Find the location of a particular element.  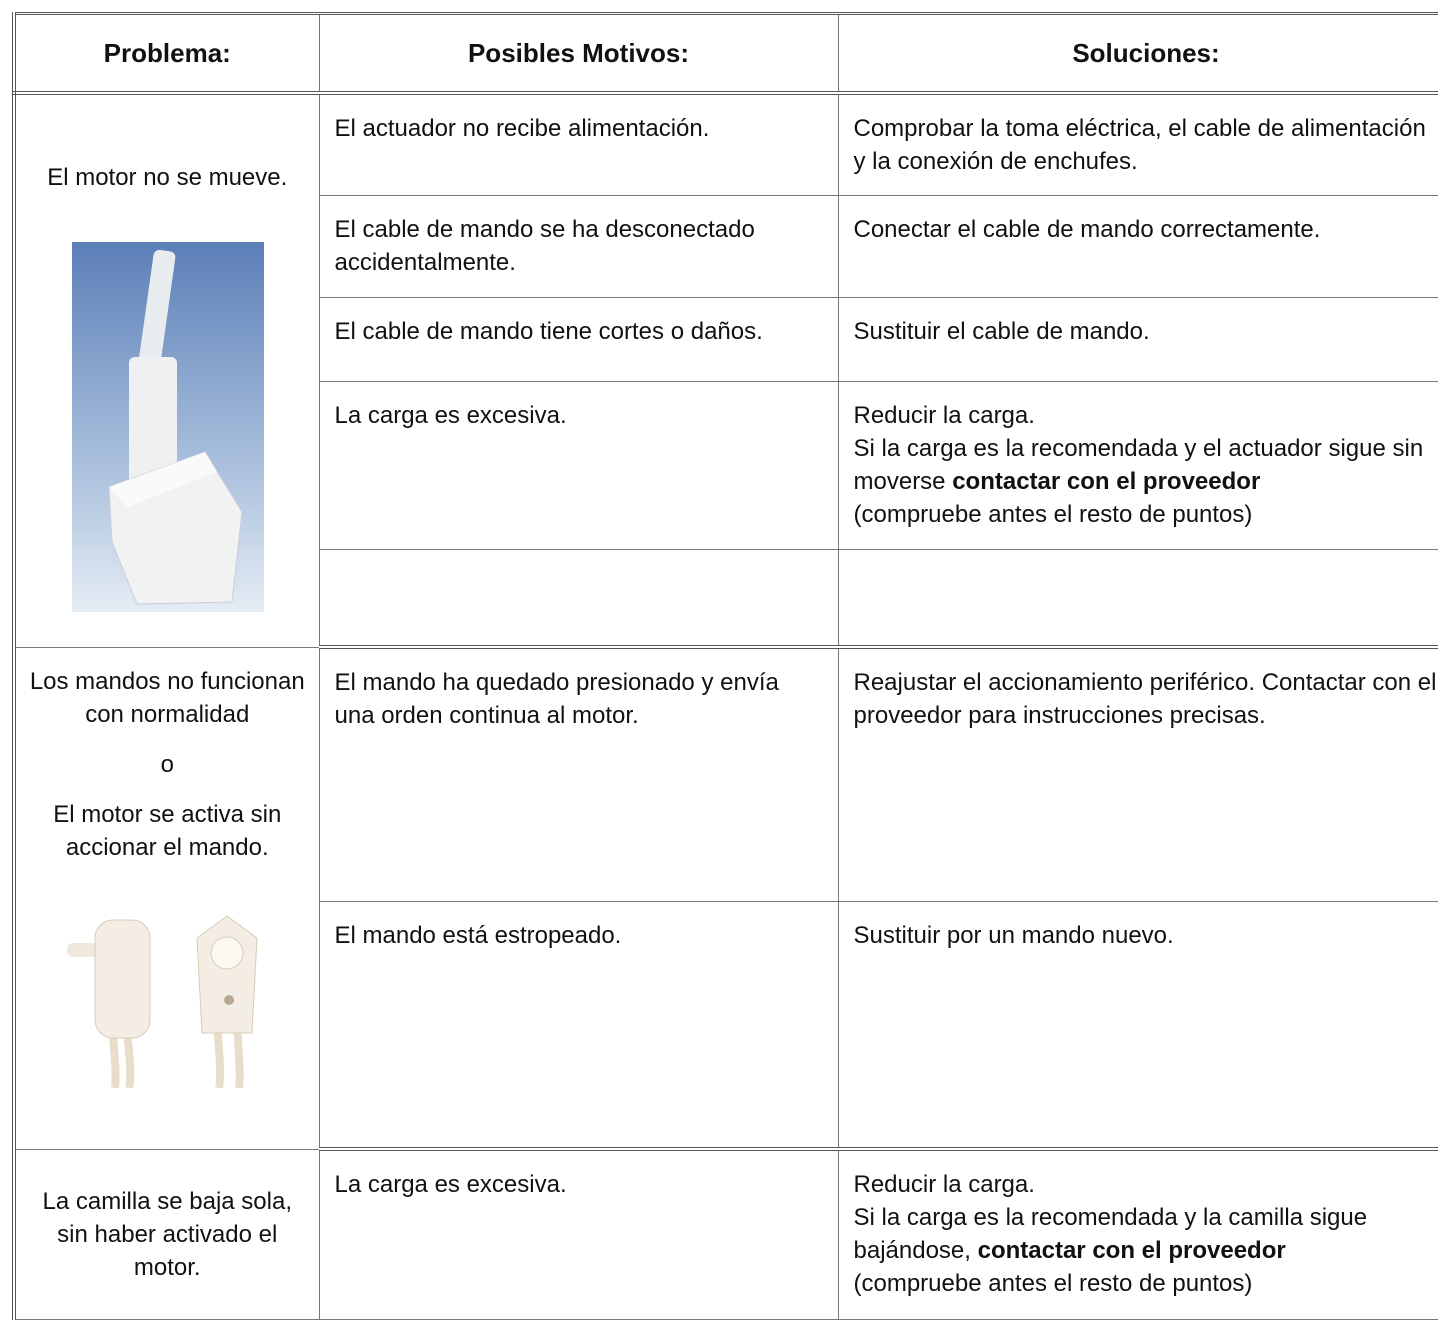

header: Posibles Motivos: is located at coordinates (578, 53).